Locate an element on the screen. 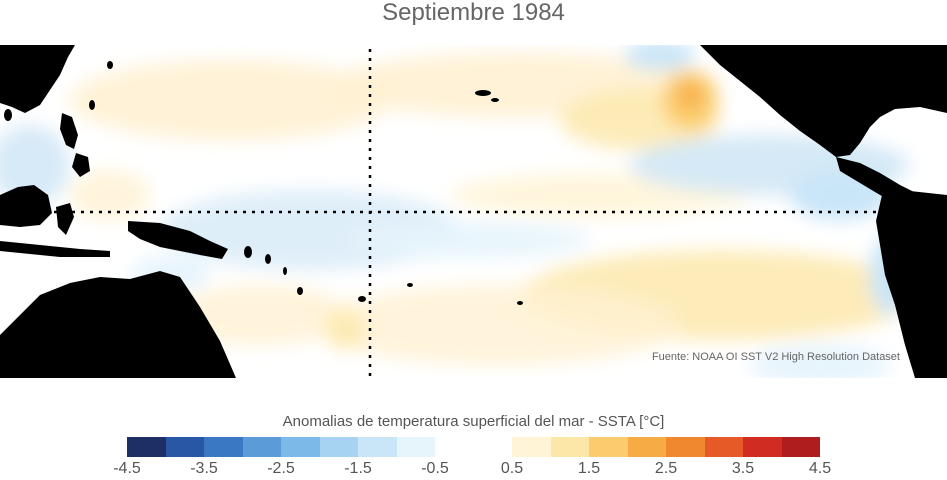 The height and width of the screenshot is (480, 947). borneo is located at coordinates (26, 206).